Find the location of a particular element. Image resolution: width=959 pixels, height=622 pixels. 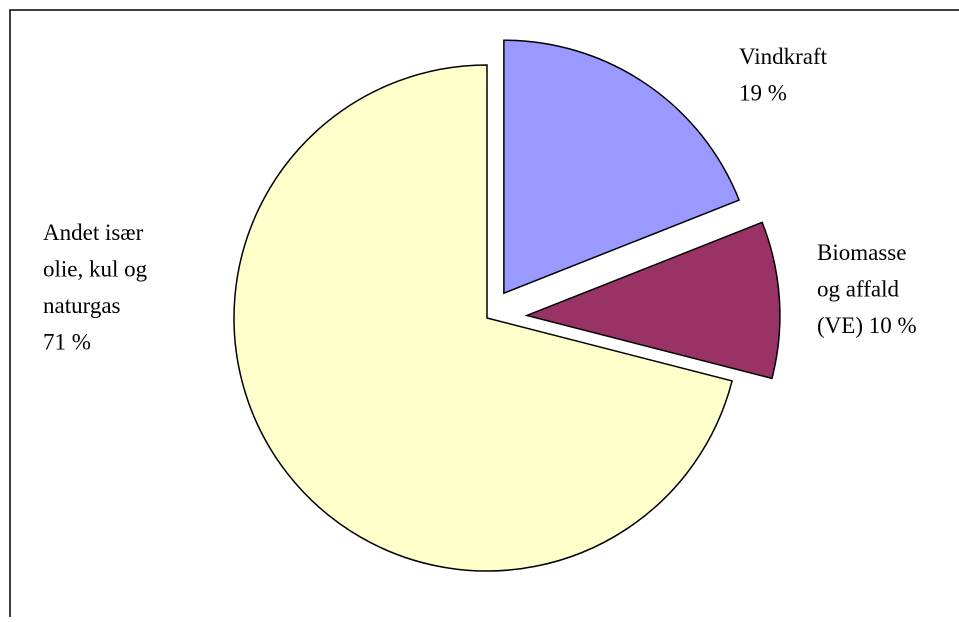

label-vindkraft: Vindkraft 19 % is located at coordinates (783, 75).